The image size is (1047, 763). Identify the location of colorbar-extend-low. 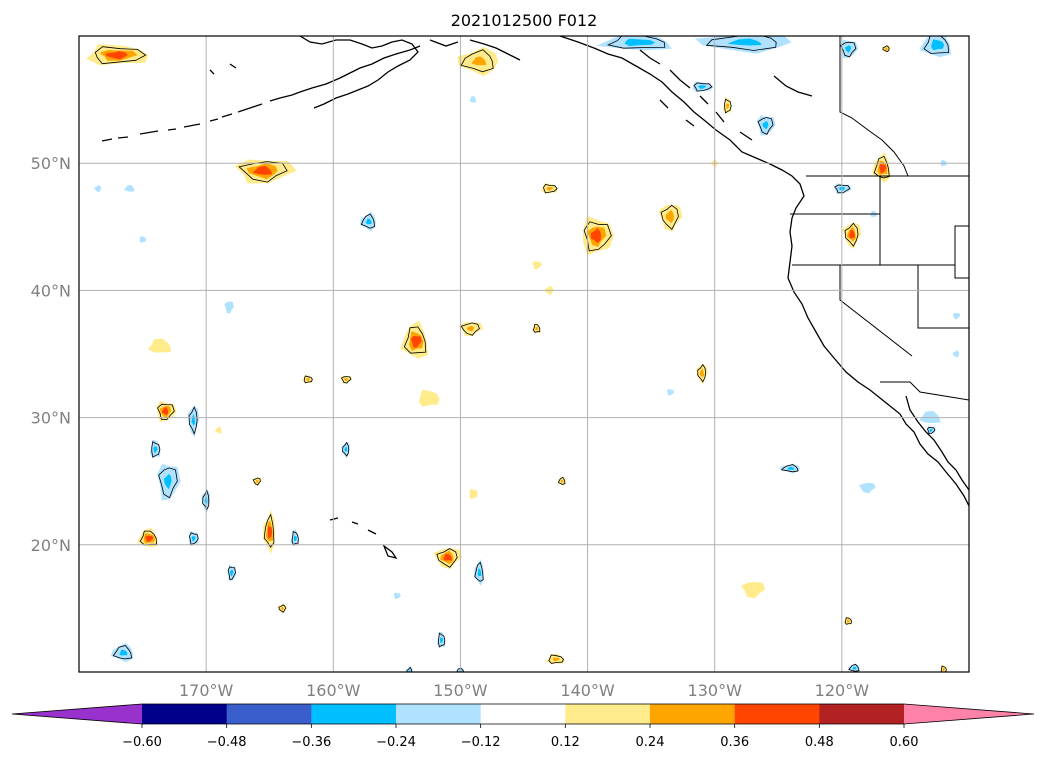
(77, 714).